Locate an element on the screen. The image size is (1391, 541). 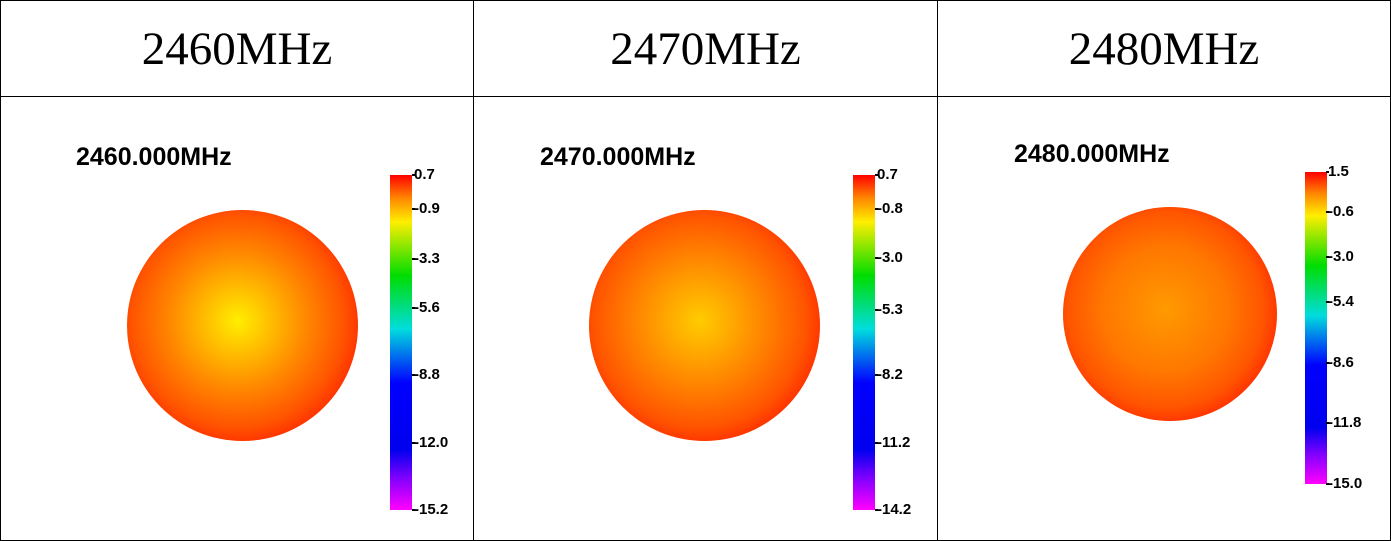
colorbar-tick-label: -0.9 is located at coordinates (426, 208).